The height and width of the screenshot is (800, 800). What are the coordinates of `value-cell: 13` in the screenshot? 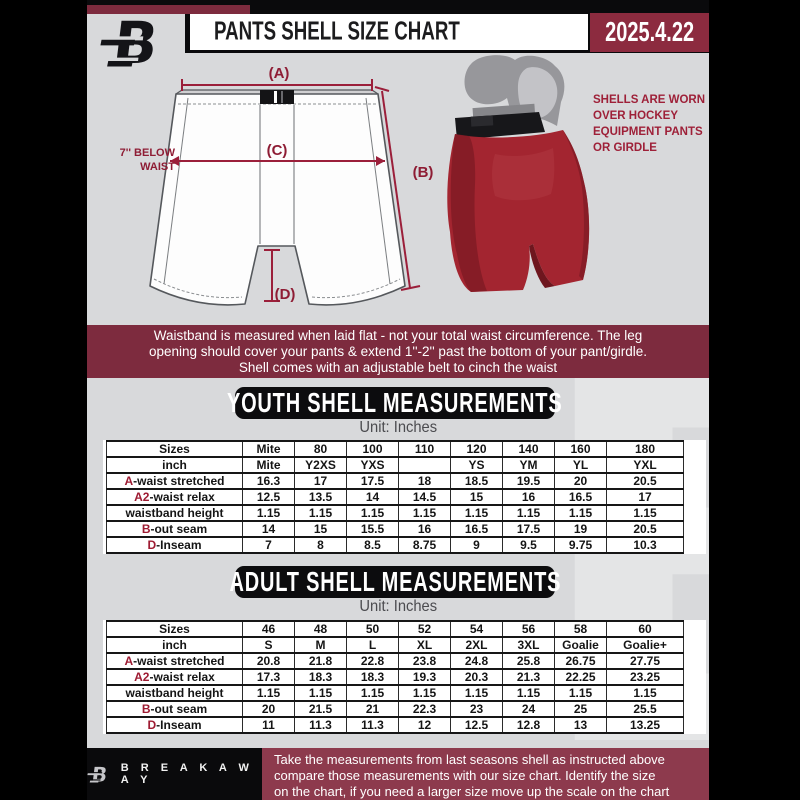 It's located at (580, 725).